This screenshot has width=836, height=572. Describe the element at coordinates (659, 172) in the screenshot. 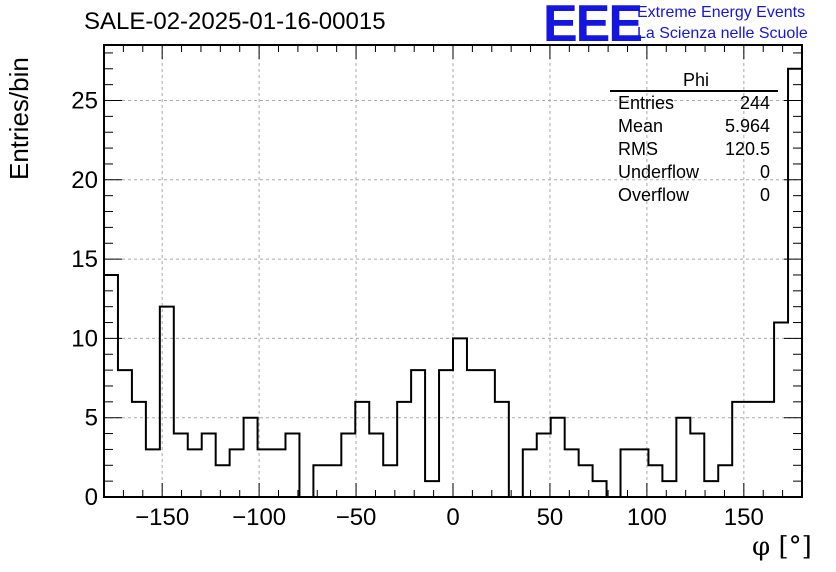

I see `stats-label: Underflow` at that location.